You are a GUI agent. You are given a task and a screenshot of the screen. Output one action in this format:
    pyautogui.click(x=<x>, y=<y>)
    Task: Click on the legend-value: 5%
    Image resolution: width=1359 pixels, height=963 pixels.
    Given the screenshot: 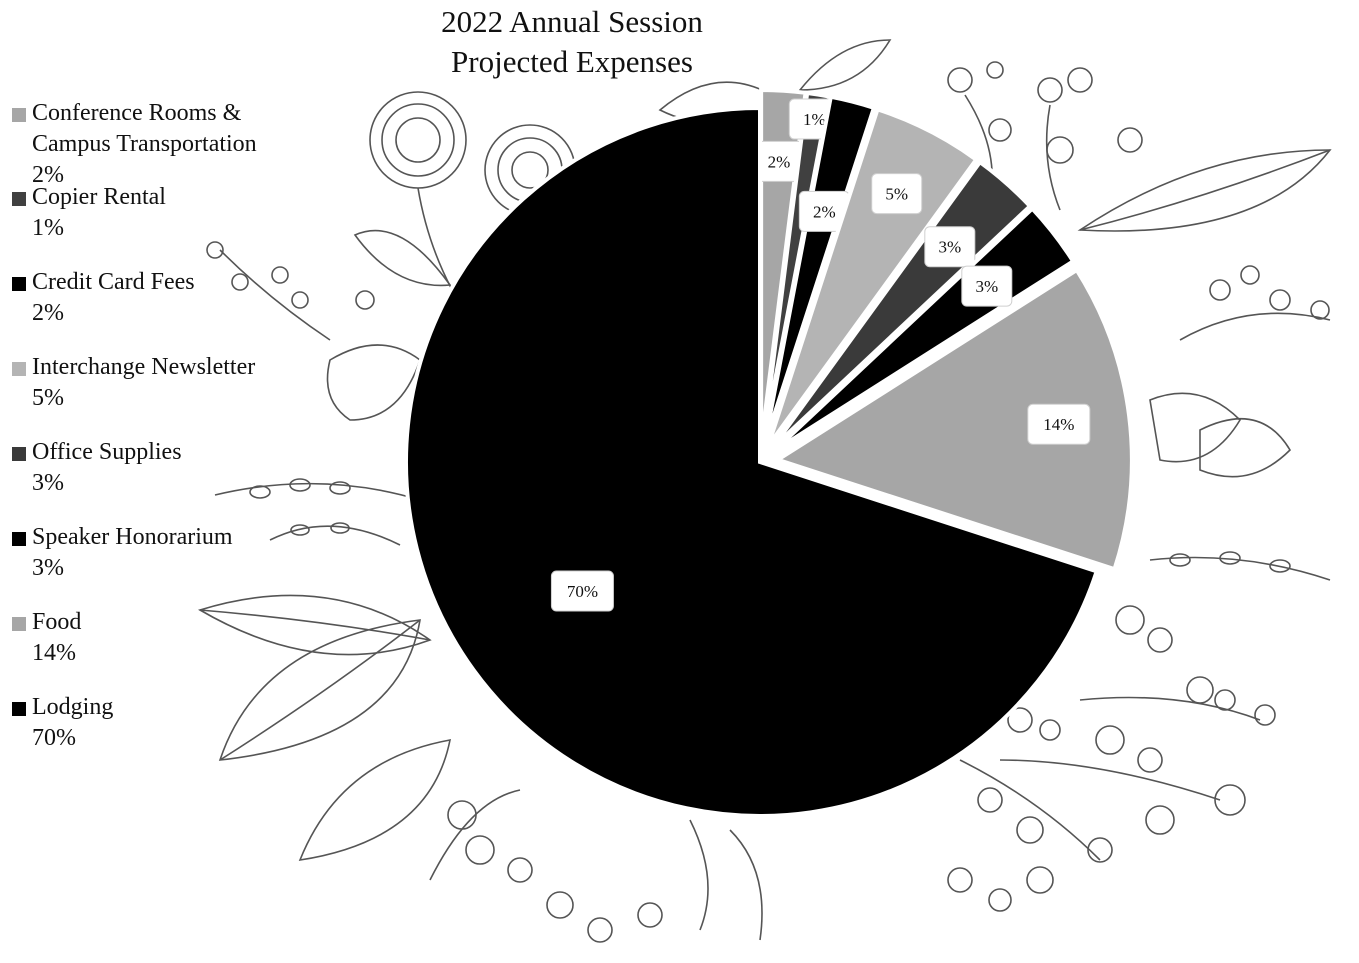 What is the action you would take?
    pyautogui.click(x=48, y=398)
    